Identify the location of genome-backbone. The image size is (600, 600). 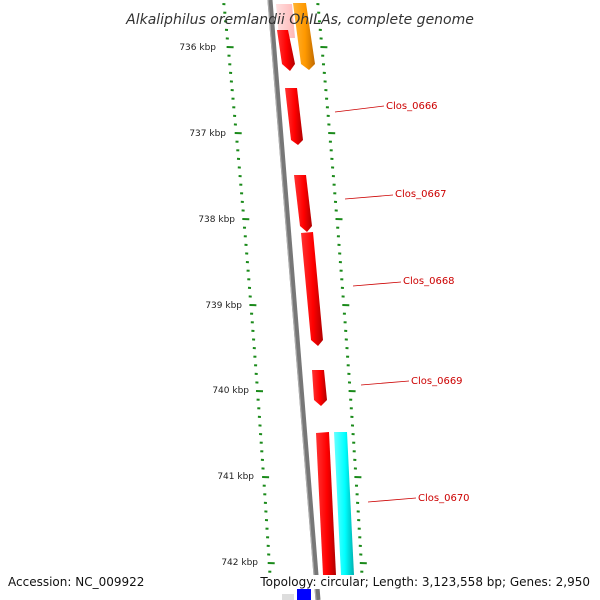
(294, 300).